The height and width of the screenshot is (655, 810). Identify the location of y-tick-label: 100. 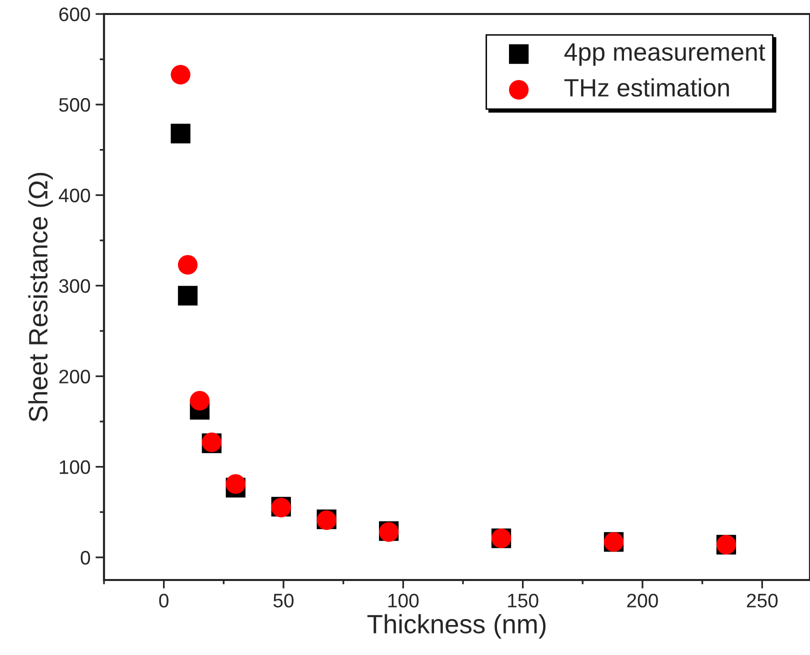
(75, 467).